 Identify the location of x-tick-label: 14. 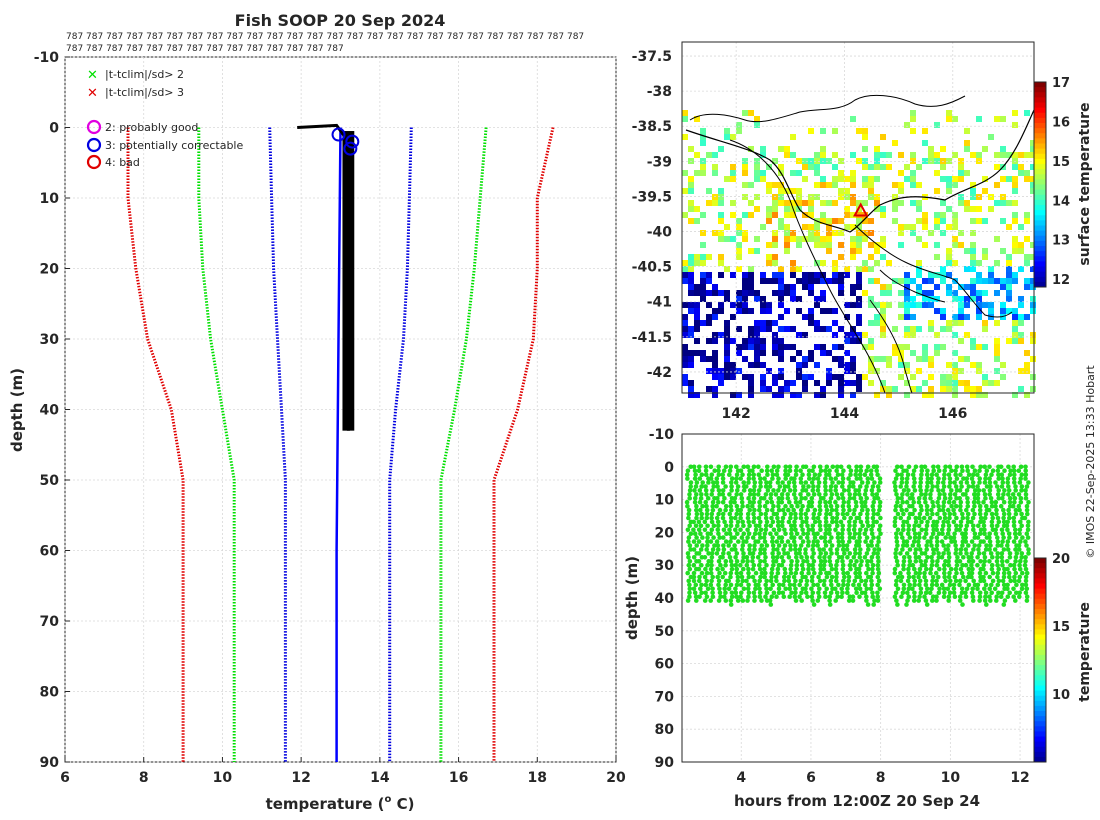
(380, 778).